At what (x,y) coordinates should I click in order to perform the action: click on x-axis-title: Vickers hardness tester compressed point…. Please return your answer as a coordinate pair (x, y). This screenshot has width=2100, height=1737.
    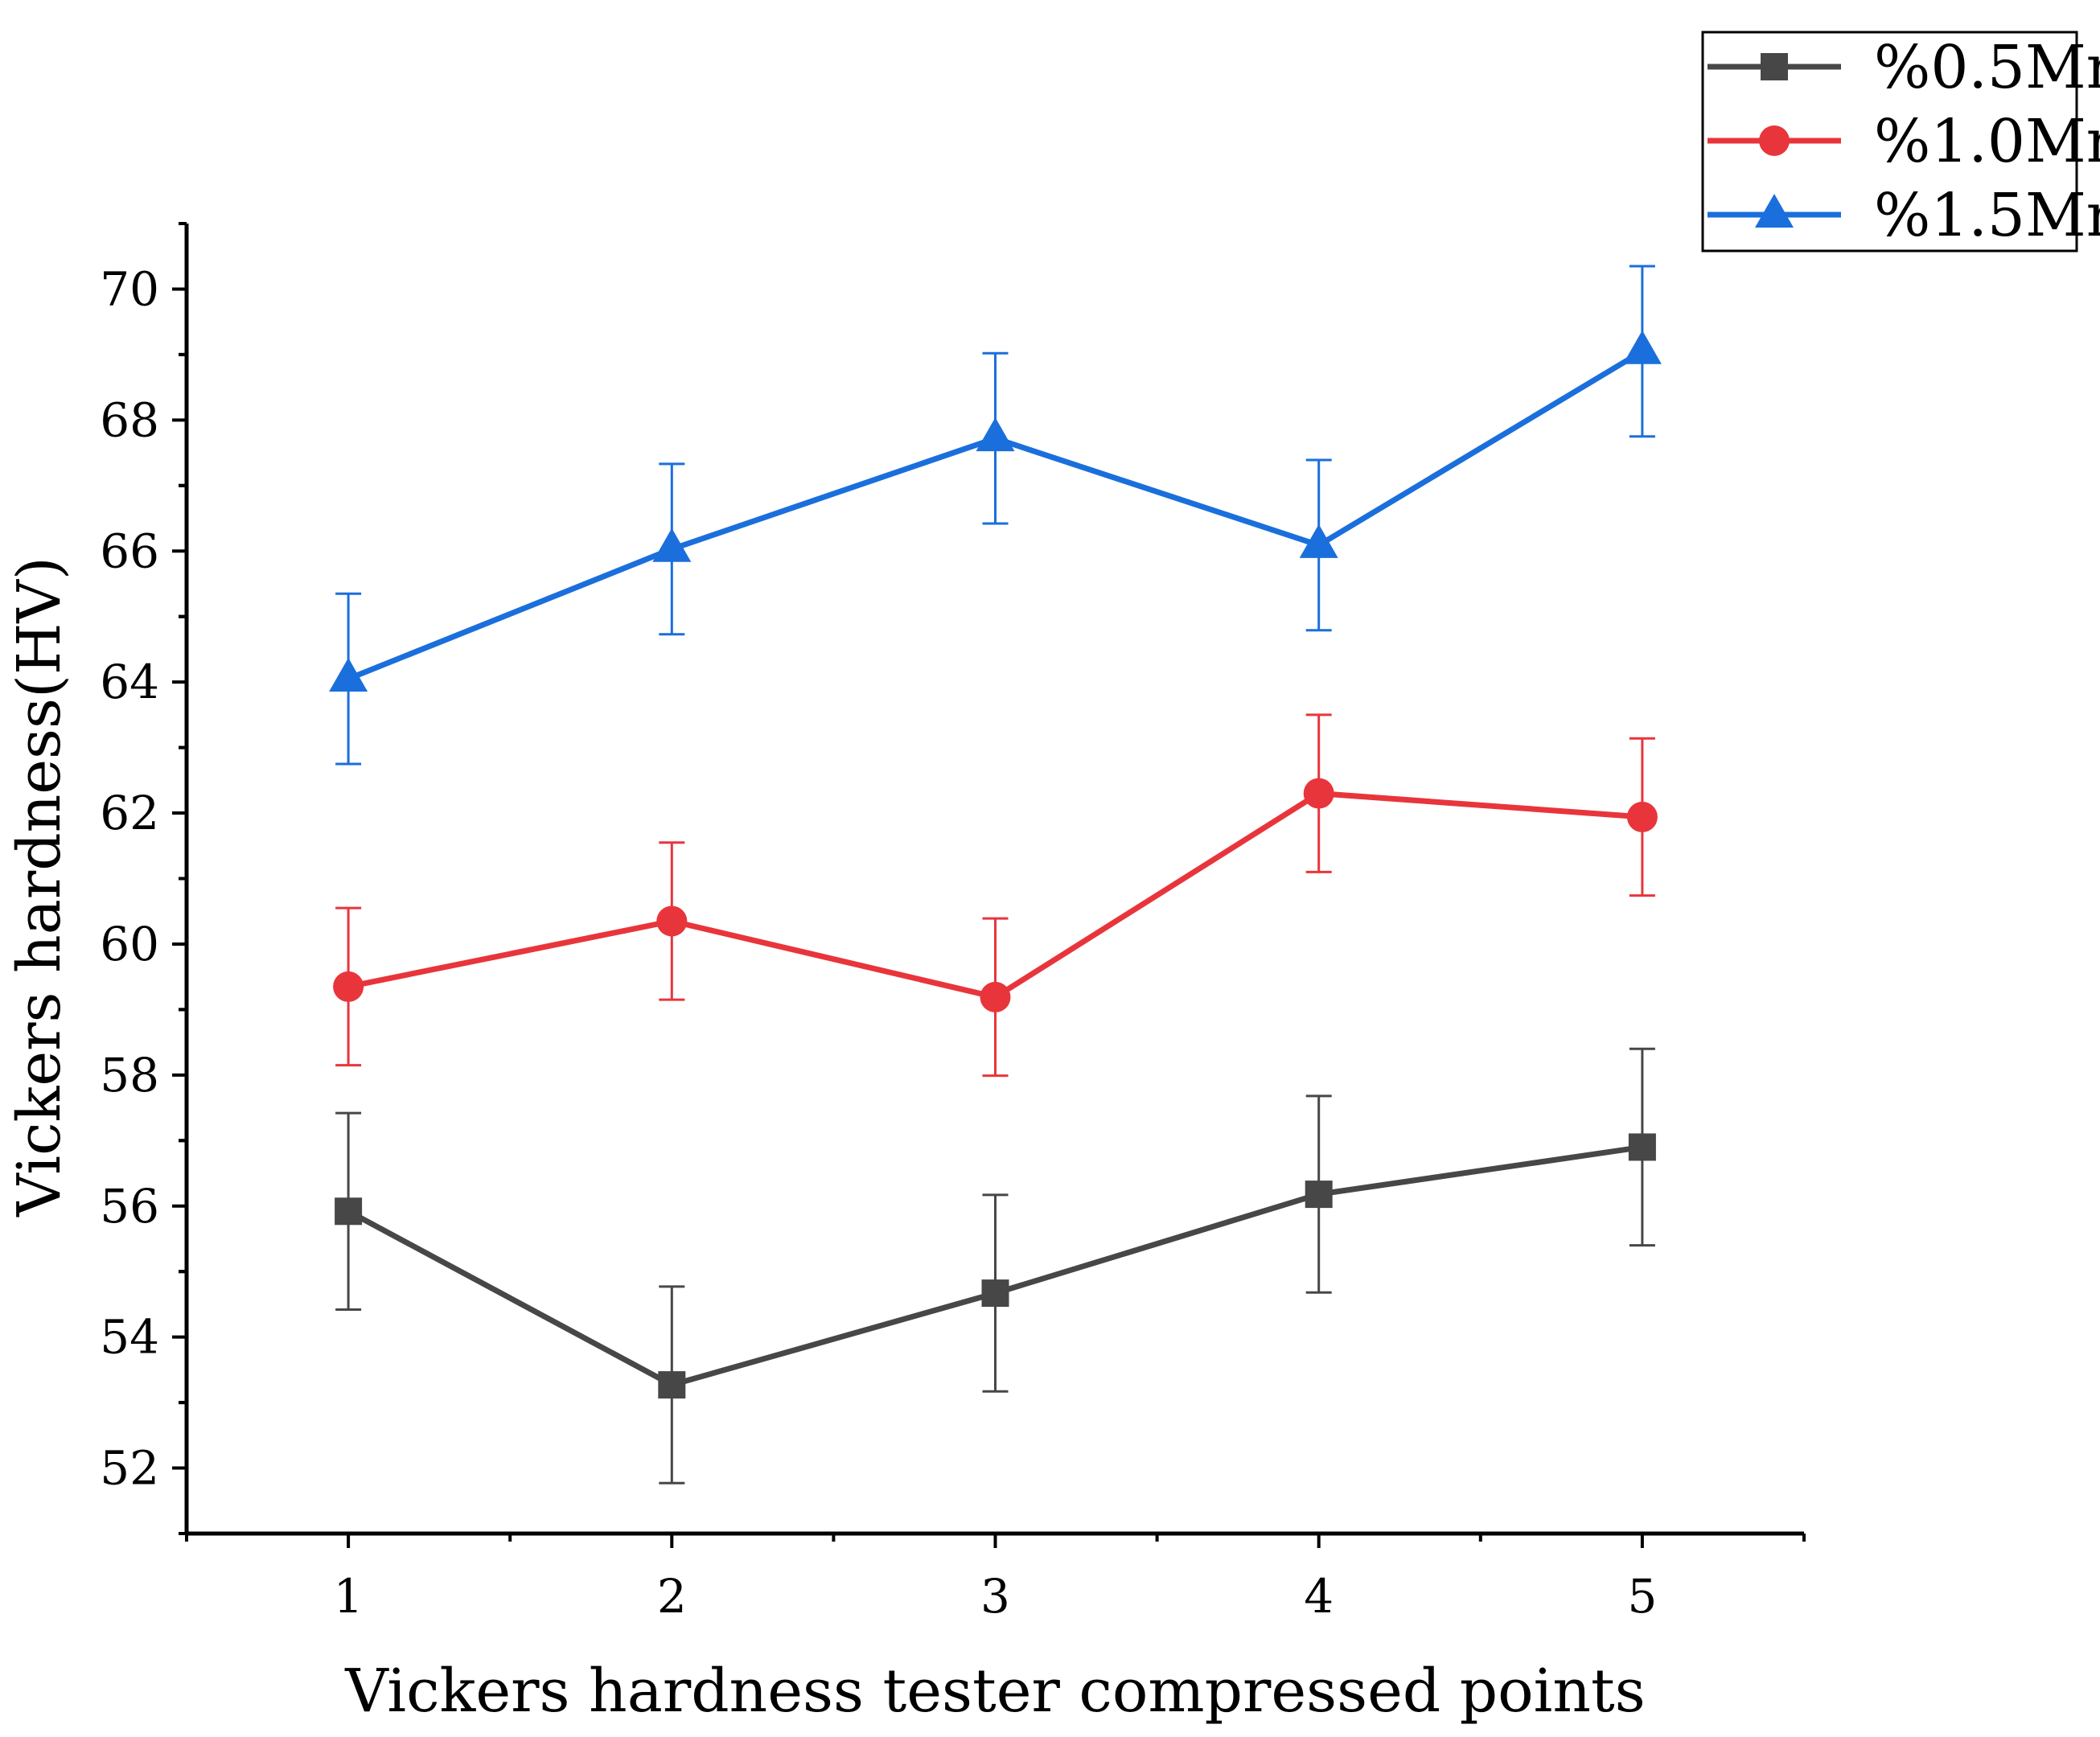
    Looking at the image, I should click on (995, 1691).